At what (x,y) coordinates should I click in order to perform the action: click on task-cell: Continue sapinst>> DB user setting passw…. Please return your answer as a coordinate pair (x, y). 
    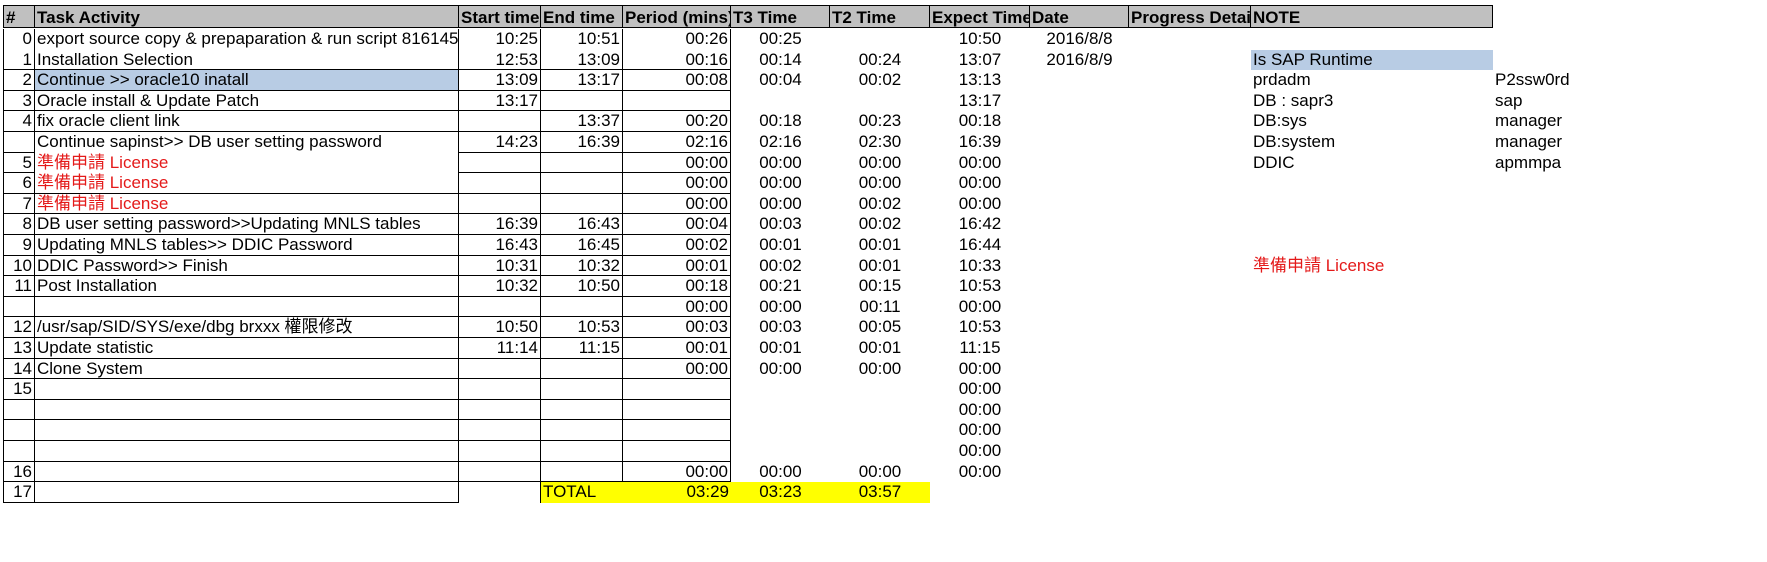
    Looking at the image, I should click on (247, 142).